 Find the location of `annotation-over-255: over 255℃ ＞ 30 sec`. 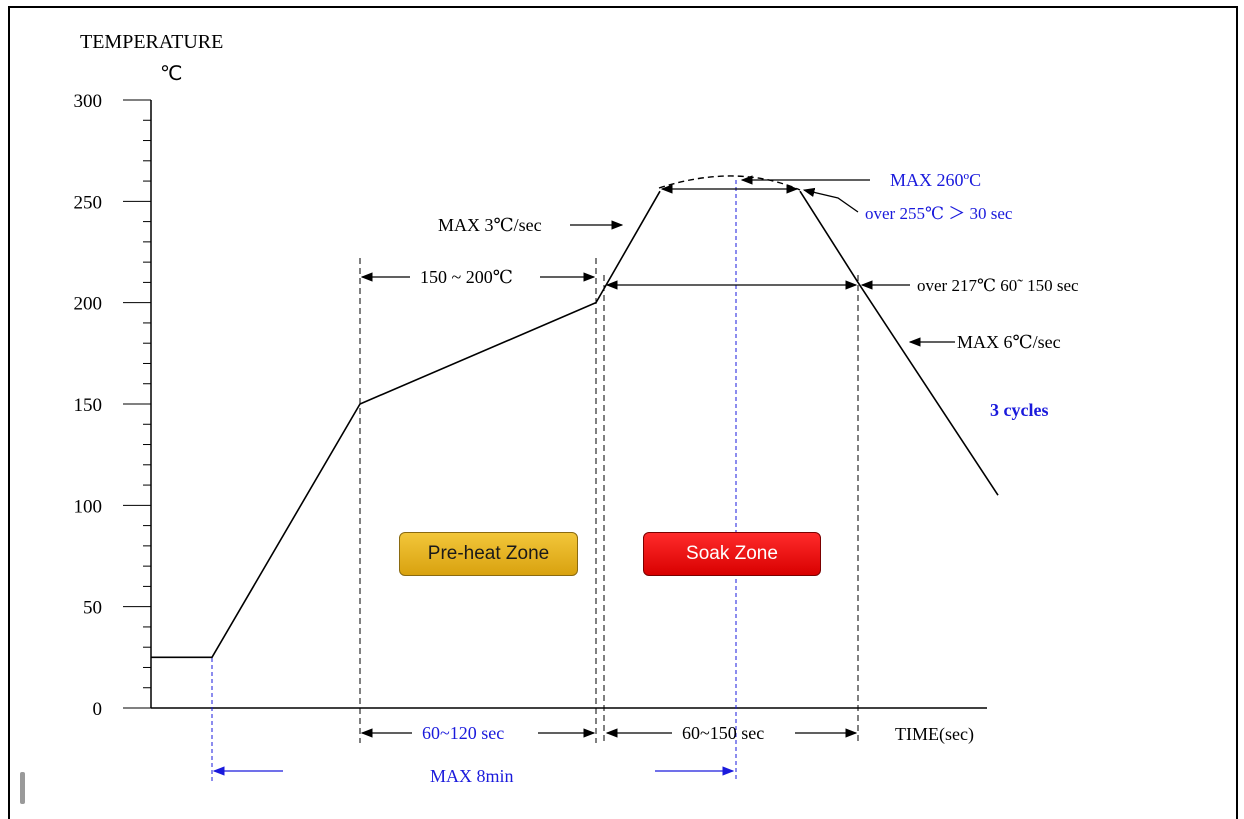

annotation-over-255: over 255℃ ＞ 30 sec is located at coordinates (939, 213).